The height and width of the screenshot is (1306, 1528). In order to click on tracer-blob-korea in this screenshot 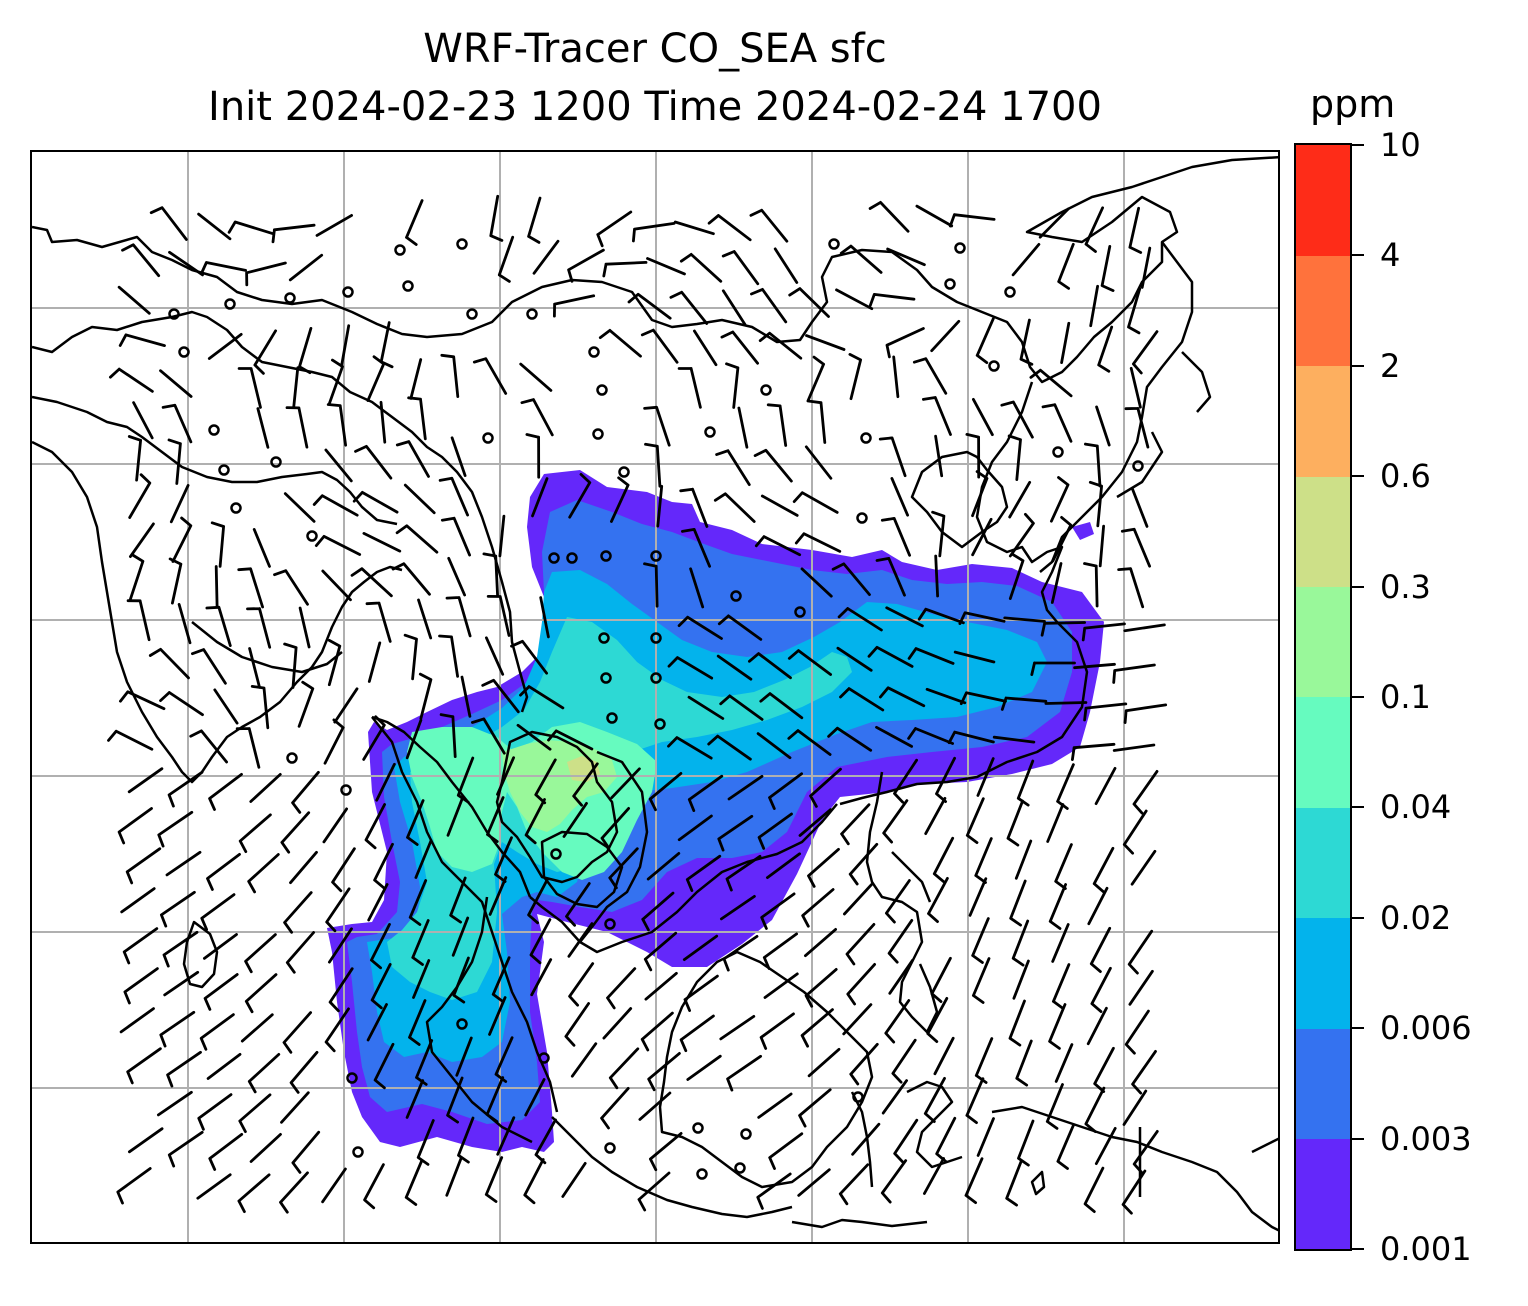, I will do `click(1083, 531)`.